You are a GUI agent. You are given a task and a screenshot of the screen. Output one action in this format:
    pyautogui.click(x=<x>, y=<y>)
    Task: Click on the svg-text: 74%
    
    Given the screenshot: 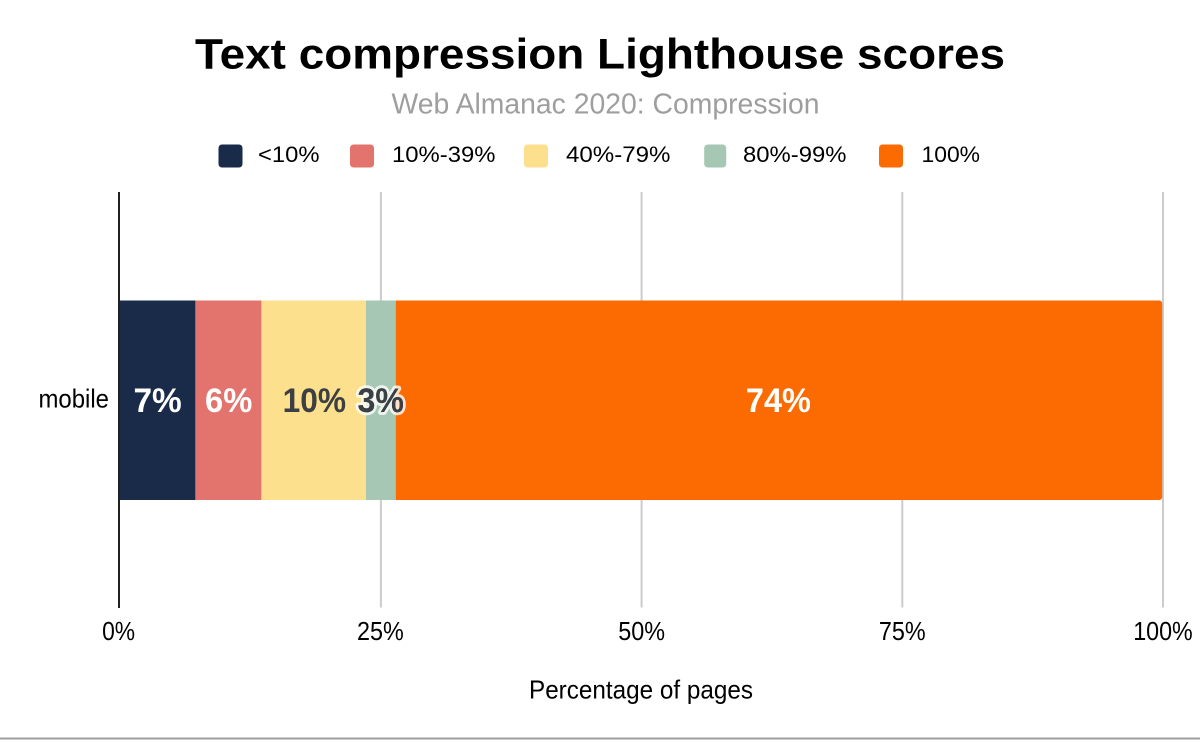 What is the action you would take?
    pyautogui.click(x=778, y=401)
    